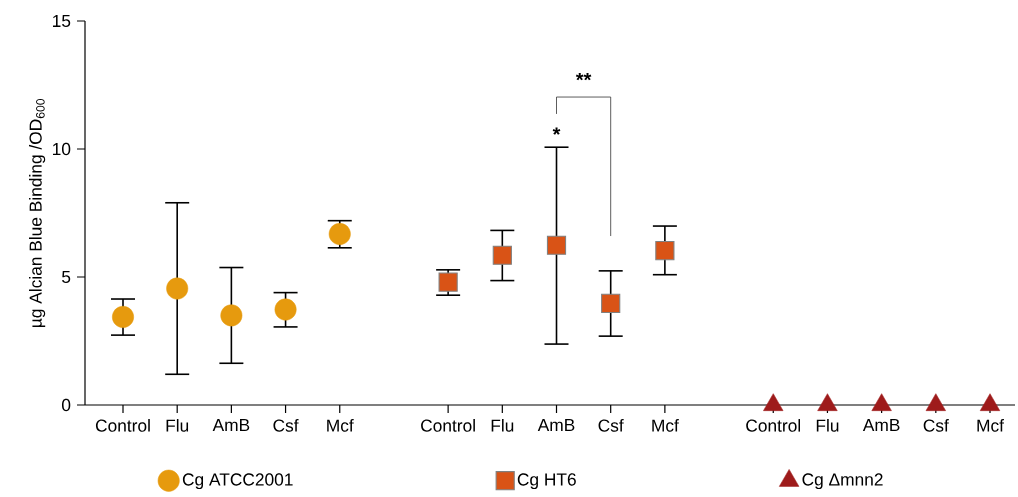 Image resolution: width=1018 pixels, height=497 pixels. Describe the element at coordinates (237, 481) in the screenshot. I see `legend-label: Cg ATCC2001` at that location.